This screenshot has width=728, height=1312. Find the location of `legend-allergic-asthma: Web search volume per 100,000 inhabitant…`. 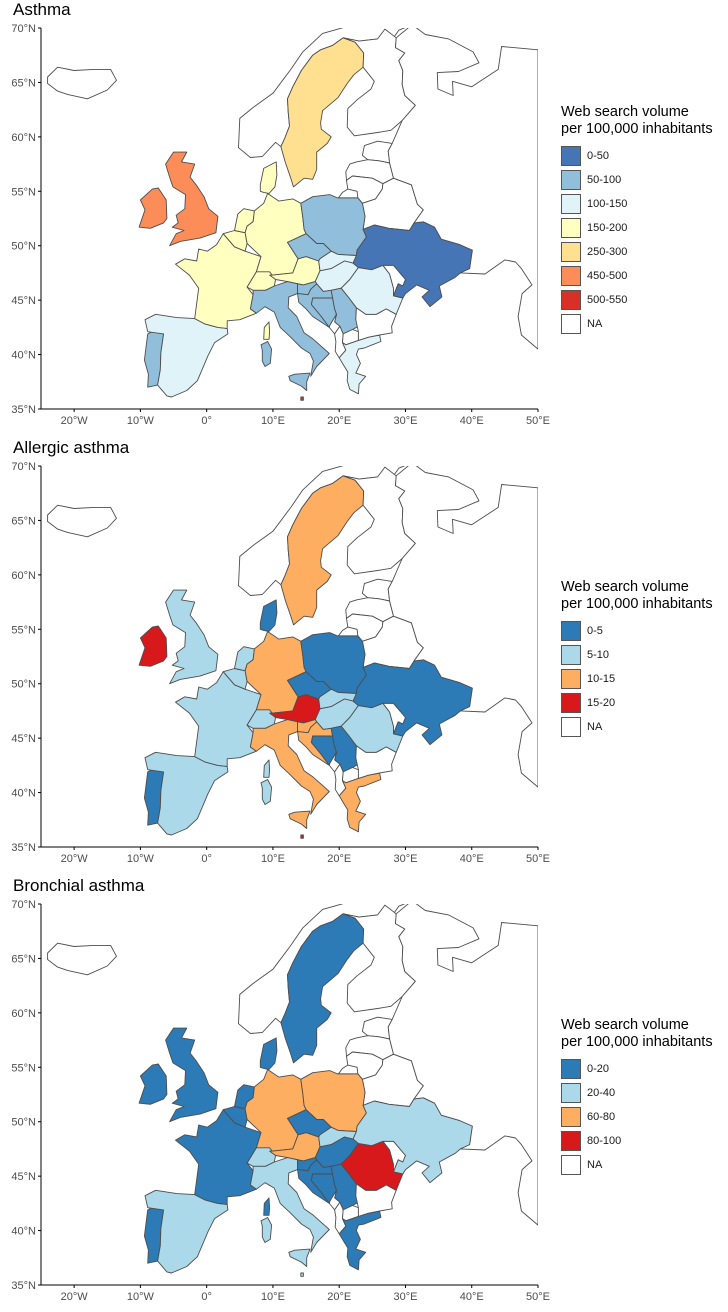

legend-allergic-asthma: Web search volume per 100,000 inhabitant… is located at coordinates (637, 659).